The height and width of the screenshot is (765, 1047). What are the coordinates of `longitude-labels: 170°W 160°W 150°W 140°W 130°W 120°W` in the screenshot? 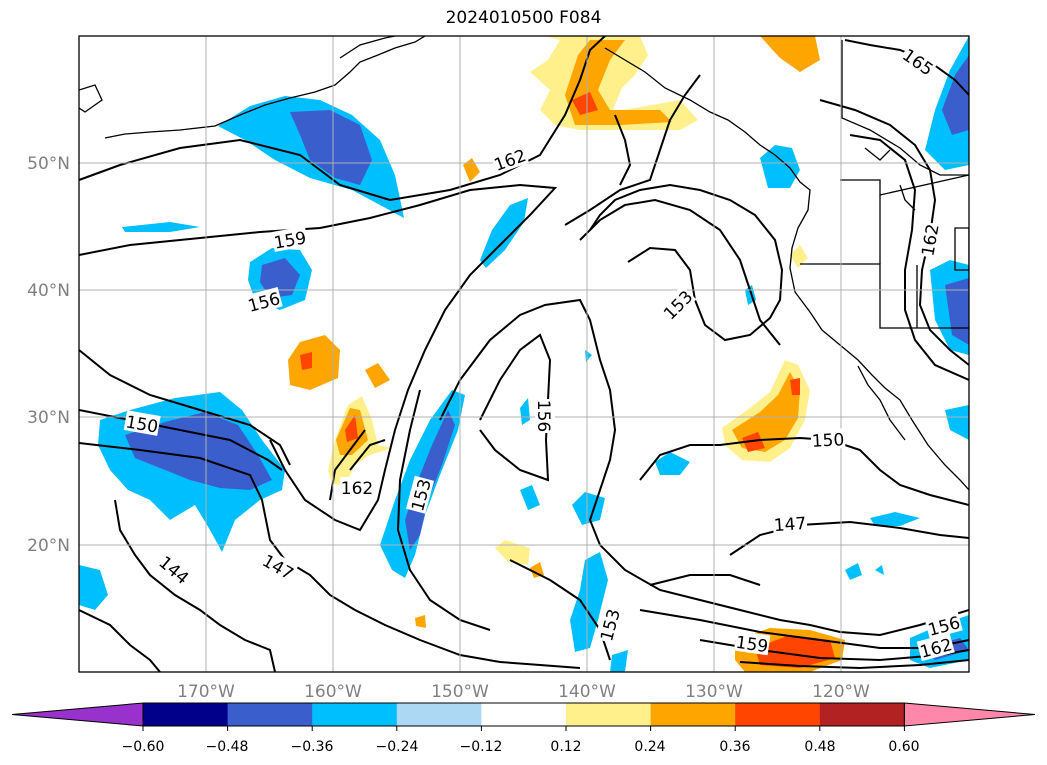 It's located at (523, 692).